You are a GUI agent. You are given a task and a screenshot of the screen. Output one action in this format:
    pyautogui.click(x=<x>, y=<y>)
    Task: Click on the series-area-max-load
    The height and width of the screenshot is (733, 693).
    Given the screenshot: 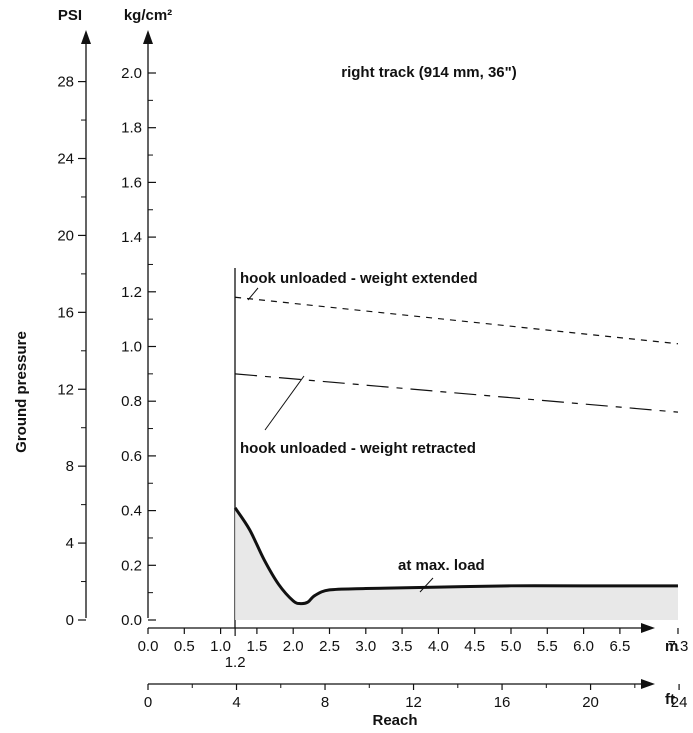 What is the action you would take?
    pyautogui.click(x=456, y=563)
    